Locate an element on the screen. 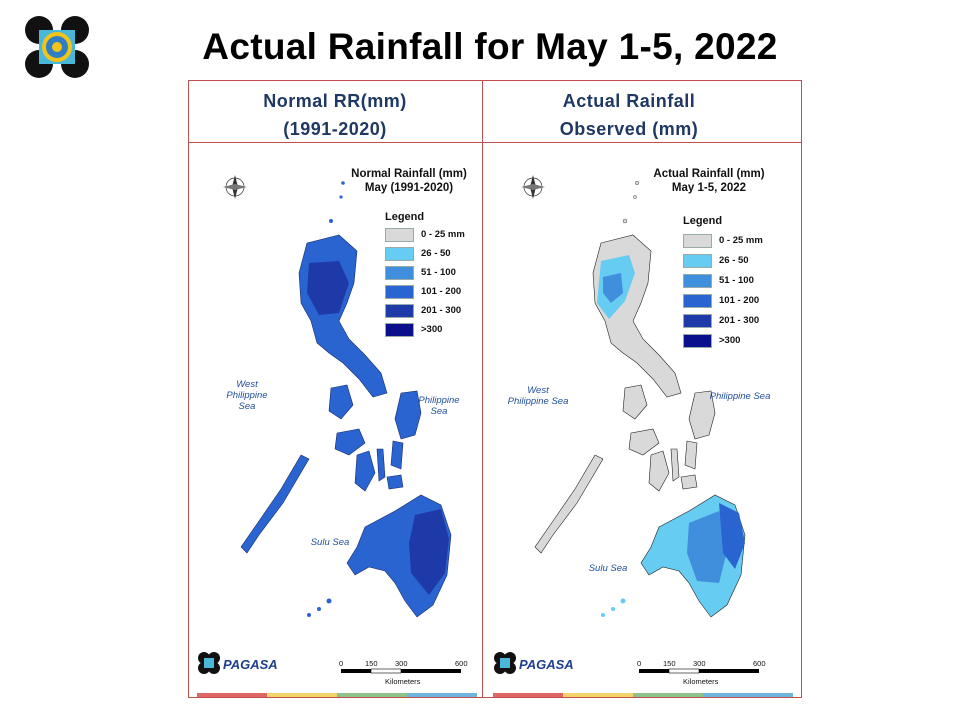 This screenshot has width=960, height=720. pagasa-logo-text: PAGASA is located at coordinates (250, 664).